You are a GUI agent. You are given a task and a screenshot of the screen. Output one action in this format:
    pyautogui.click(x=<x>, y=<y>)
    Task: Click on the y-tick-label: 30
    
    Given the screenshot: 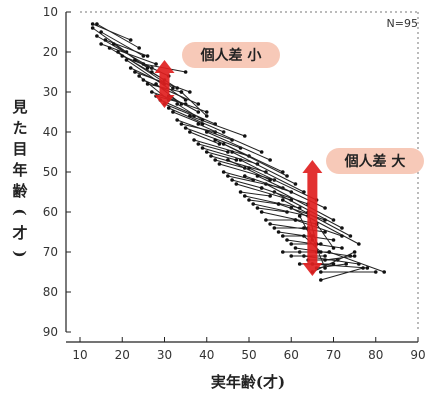 What is the action you would take?
    pyautogui.click(x=50, y=92)
    